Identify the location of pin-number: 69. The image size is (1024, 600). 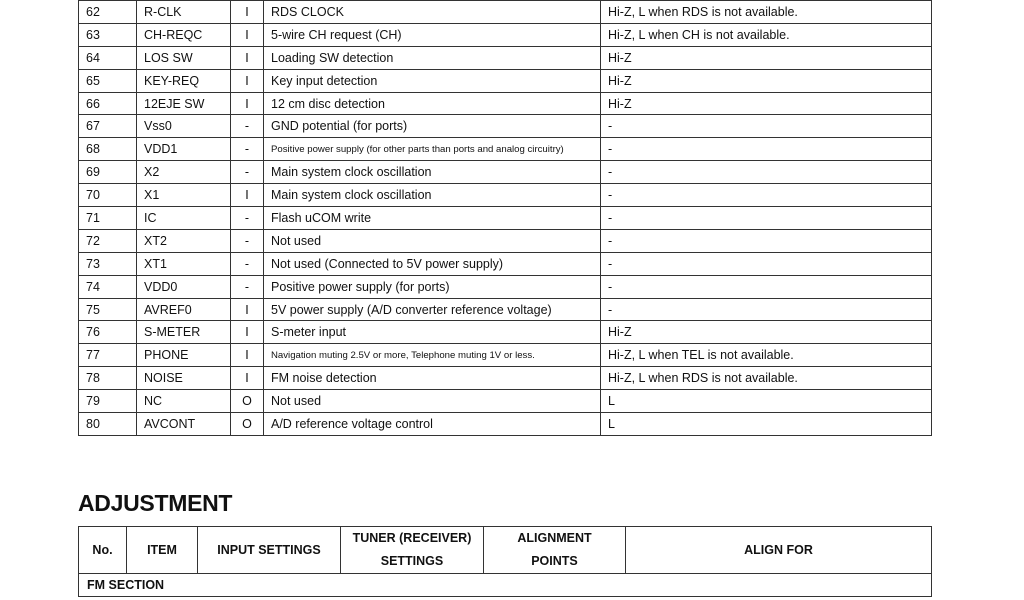
(107, 172).